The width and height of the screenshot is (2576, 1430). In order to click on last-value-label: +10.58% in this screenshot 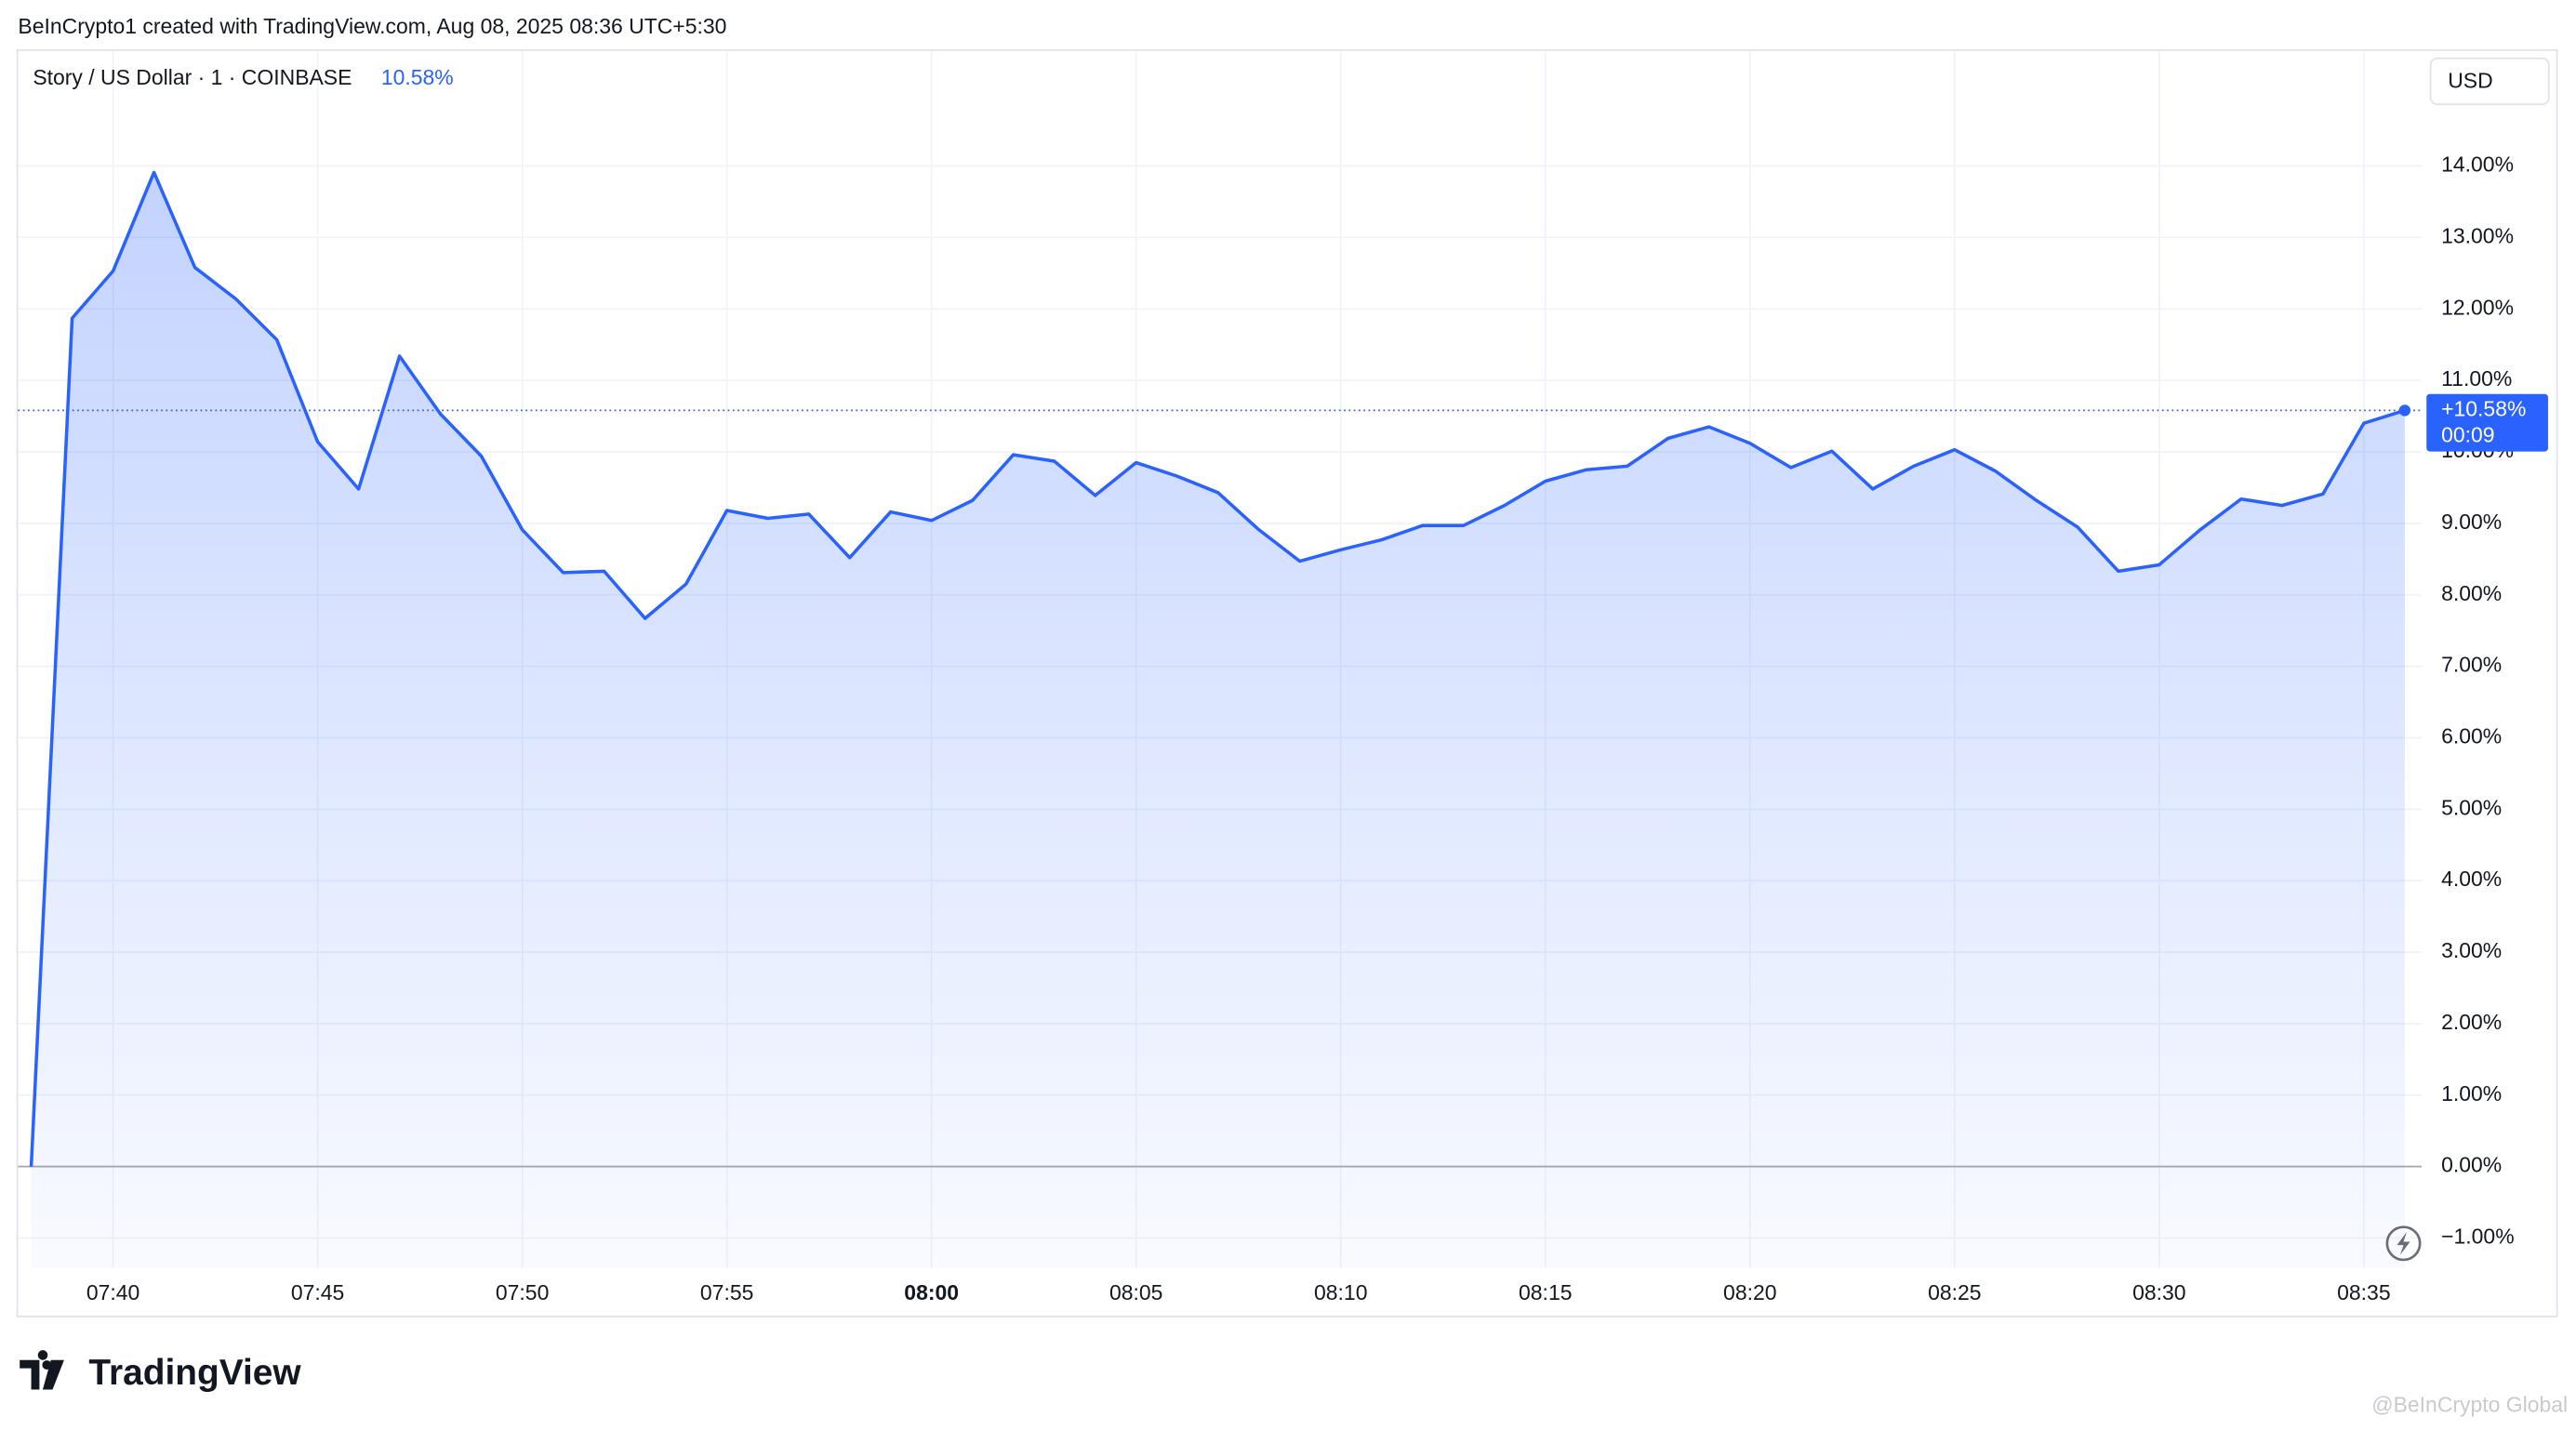, I will do `click(2483, 408)`.